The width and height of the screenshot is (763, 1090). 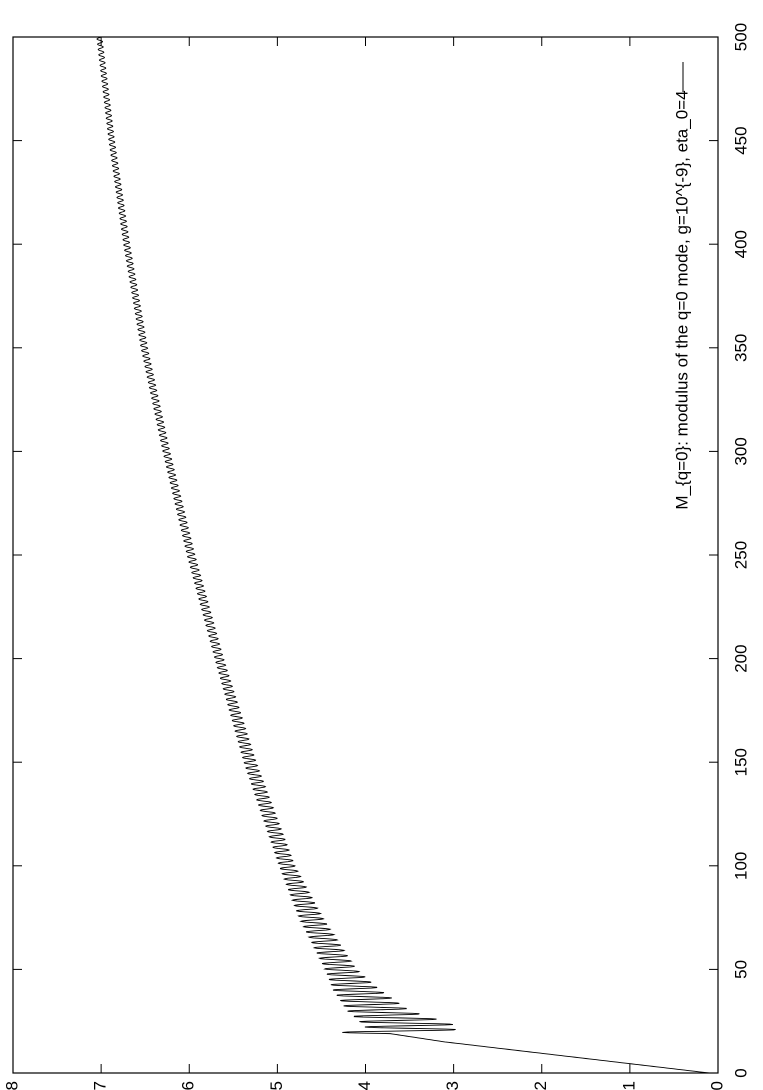 What do you see at coordinates (11, 1085) in the screenshot?
I see `y-tick-label: 0.0008` at bounding box center [11, 1085].